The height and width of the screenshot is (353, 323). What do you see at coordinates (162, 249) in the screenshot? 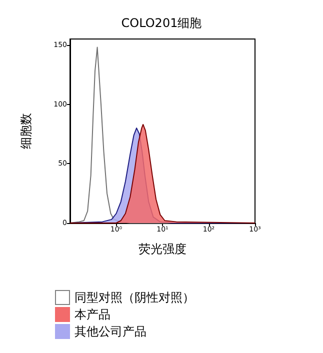
I see `x-axis-title: 荧光强度` at bounding box center [162, 249].